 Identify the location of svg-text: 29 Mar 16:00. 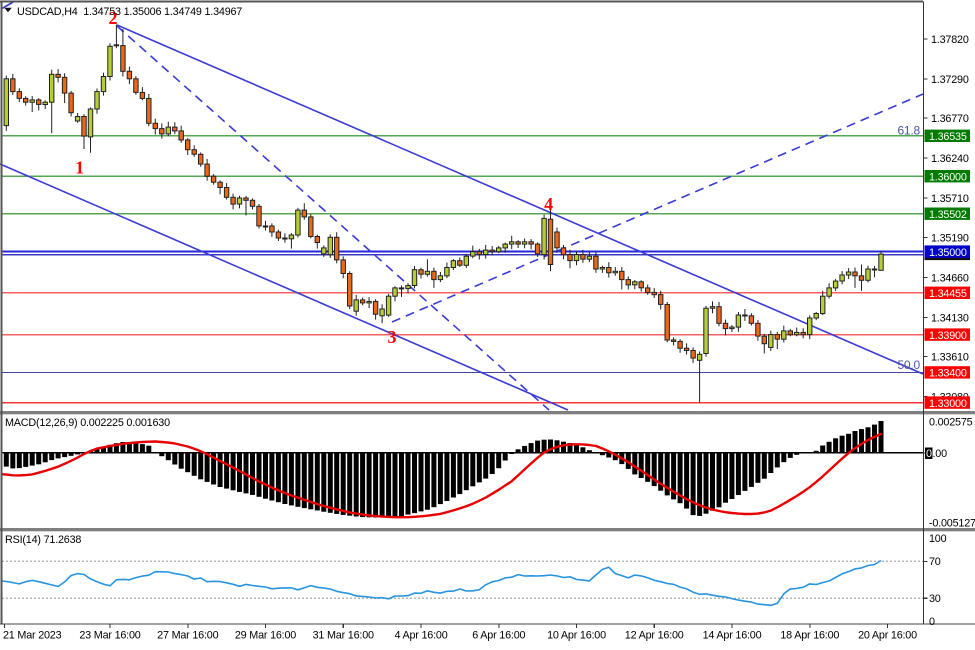
(265, 636).